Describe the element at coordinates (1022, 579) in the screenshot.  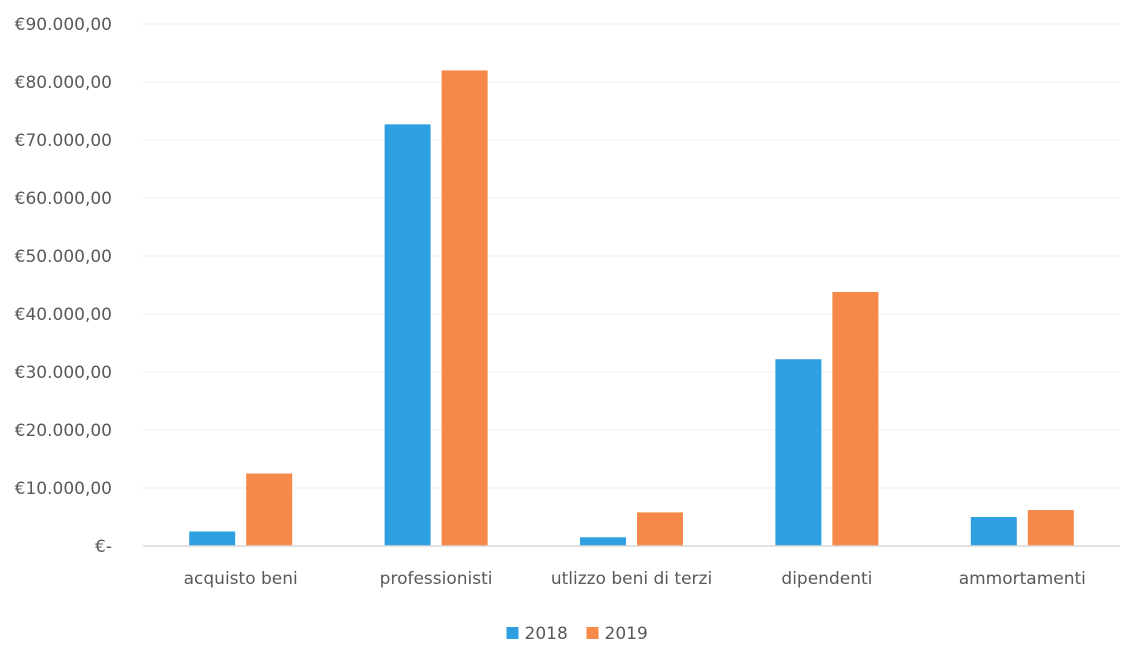
I see `x-category-label: ammortamenti` at that location.